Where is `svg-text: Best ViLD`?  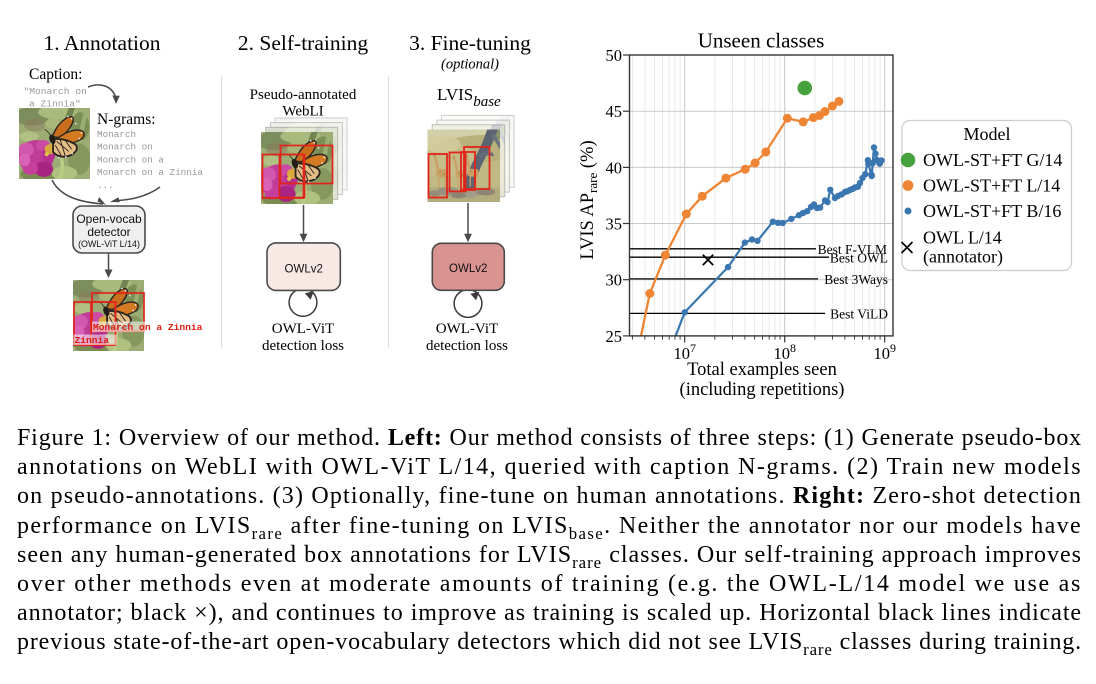
svg-text: Best ViLD is located at coordinates (859, 314).